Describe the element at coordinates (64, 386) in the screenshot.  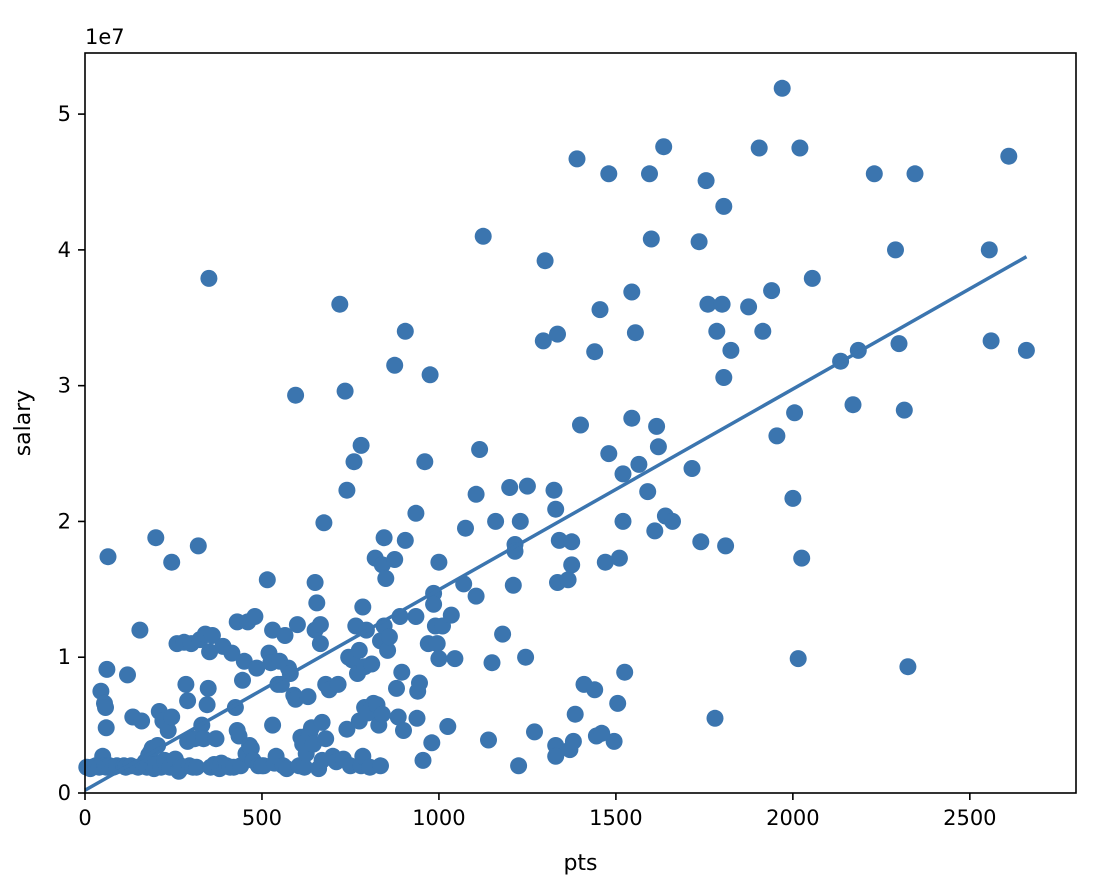
I see `y-tick-label: 3` at that location.